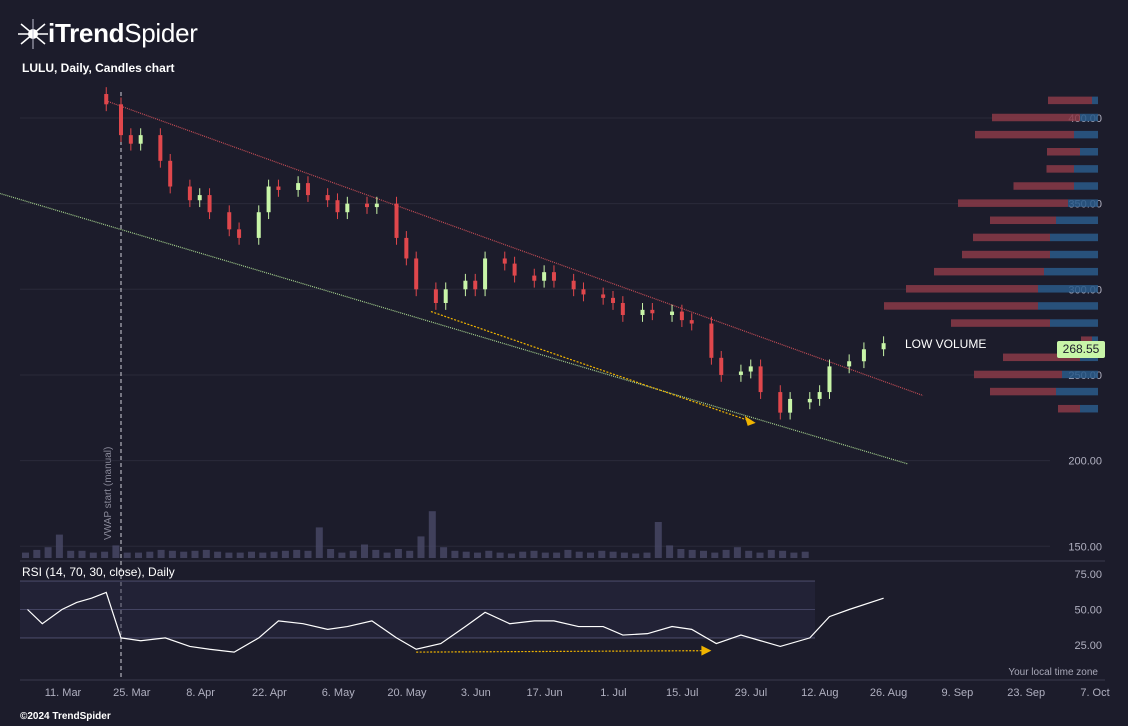  Describe the element at coordinates (888, 693) in the screenshot. I see `x-tick-label: 26. Aug` at that location.